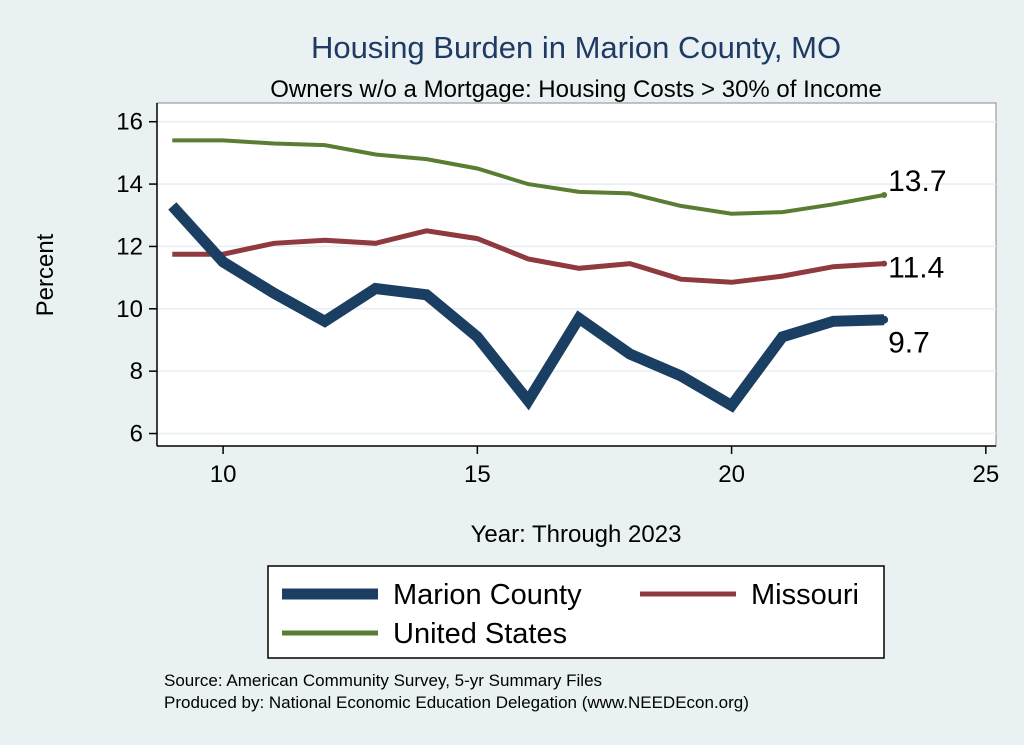 The height and width of the screenshot is (745, 1024). What do you see at coordinates (223, 474) in the screenshot?
I see `x-tick-label-10: 10` at bounding box center [223, 474].